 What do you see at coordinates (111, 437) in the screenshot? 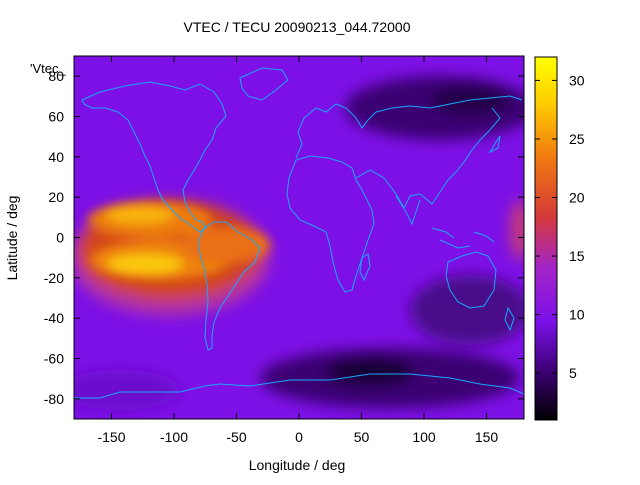
I see `x-tick-label: -150` at bounding box center [111, 437].